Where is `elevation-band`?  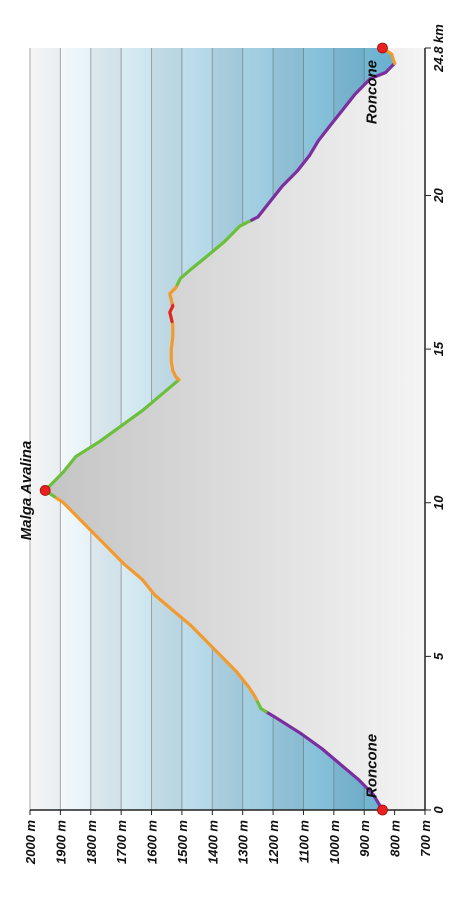 elevation-band is located at coordinates (45, 429).